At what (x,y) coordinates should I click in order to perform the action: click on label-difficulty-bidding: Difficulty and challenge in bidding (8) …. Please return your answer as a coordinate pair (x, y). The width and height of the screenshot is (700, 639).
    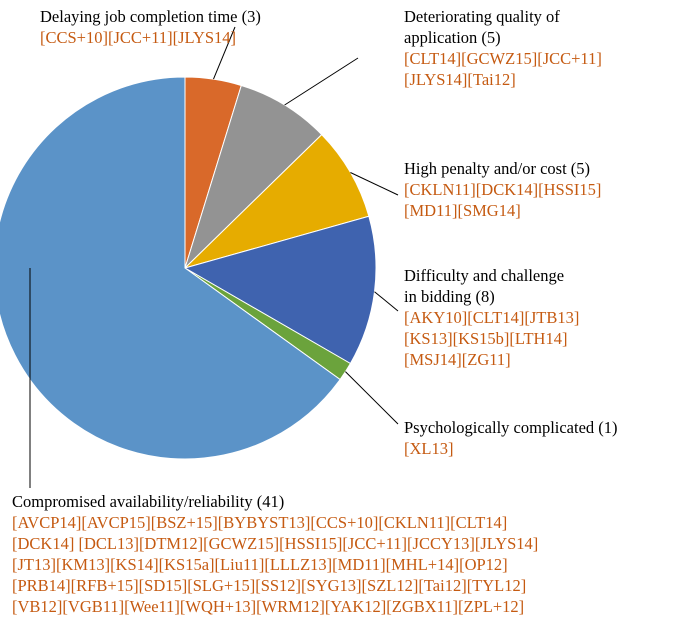
    Looking at the image, I should click on (491, 317).